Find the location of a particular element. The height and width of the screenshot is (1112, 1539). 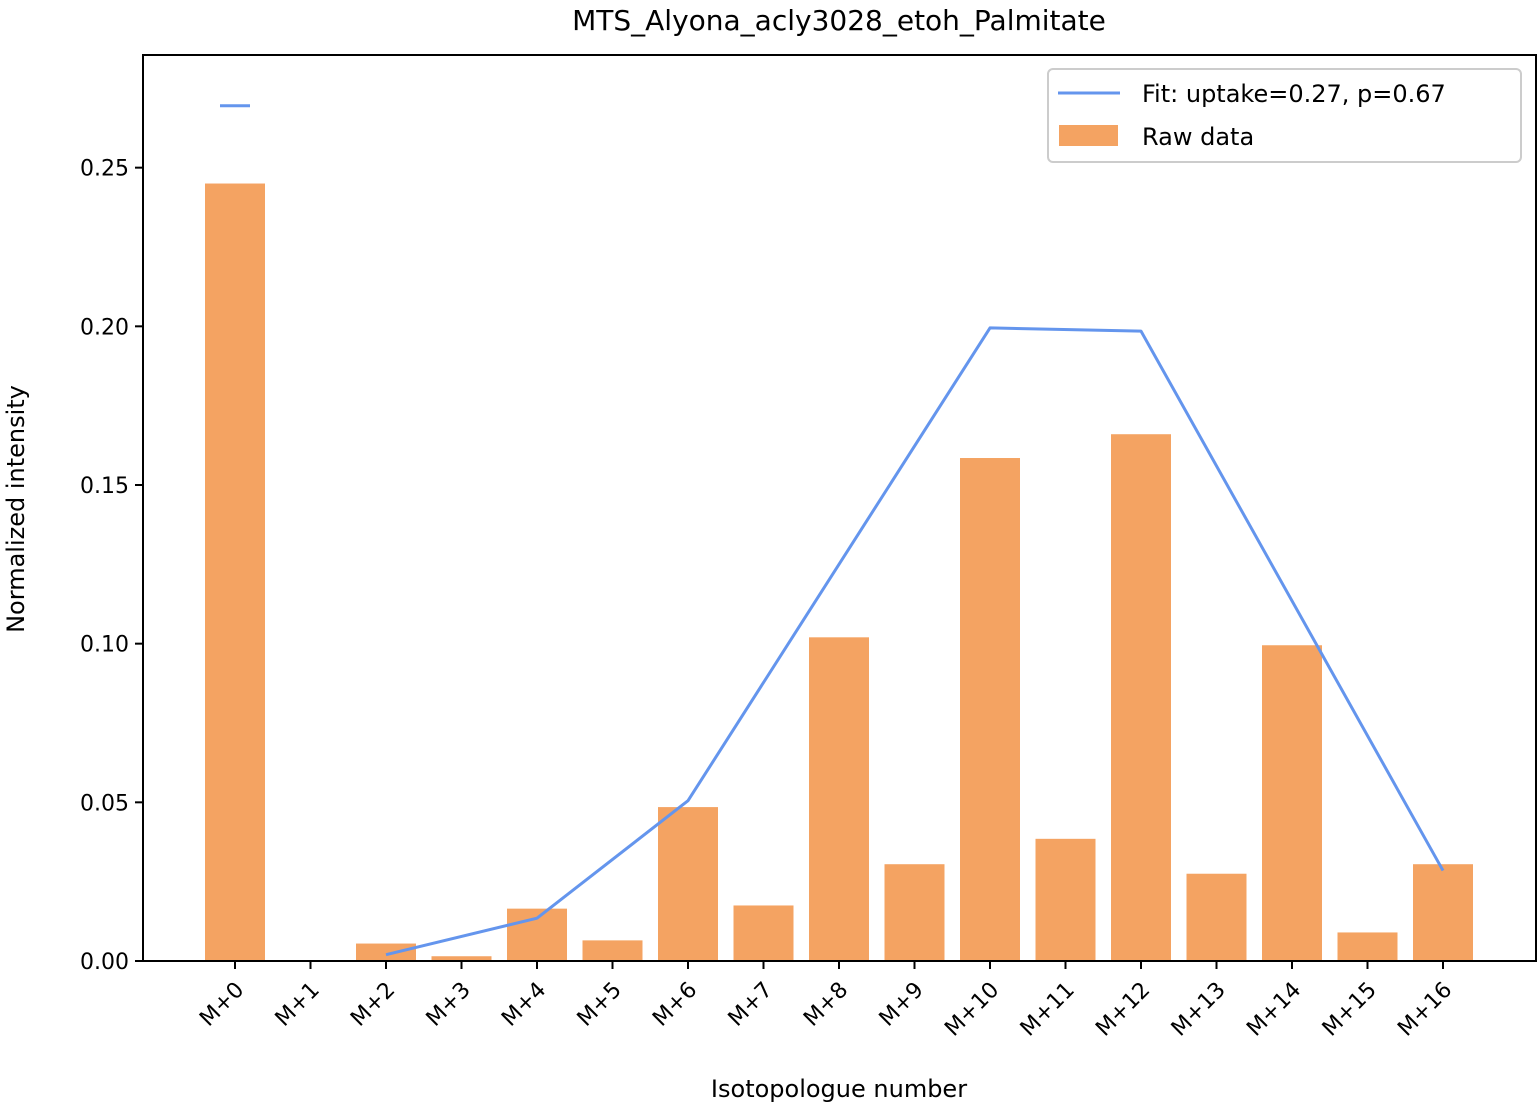

x-axis-title: Isotopologue number is located at coordinates (839, 1089).